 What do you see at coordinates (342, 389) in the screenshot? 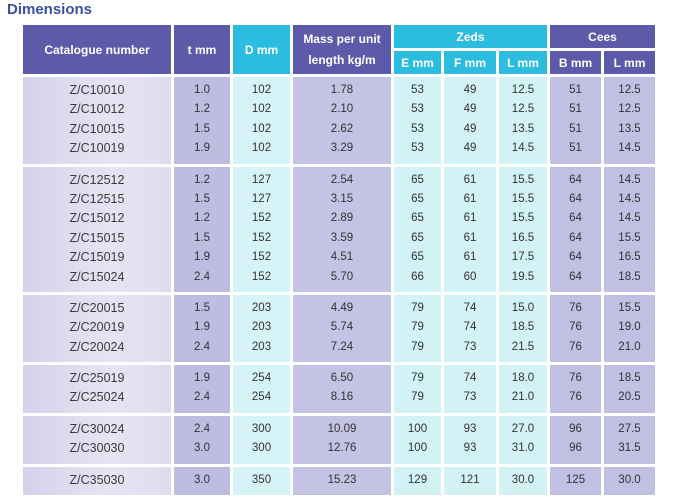
I see `cell-mass-kg-m: 6.50 8.16` at bounding box center [342, 389].